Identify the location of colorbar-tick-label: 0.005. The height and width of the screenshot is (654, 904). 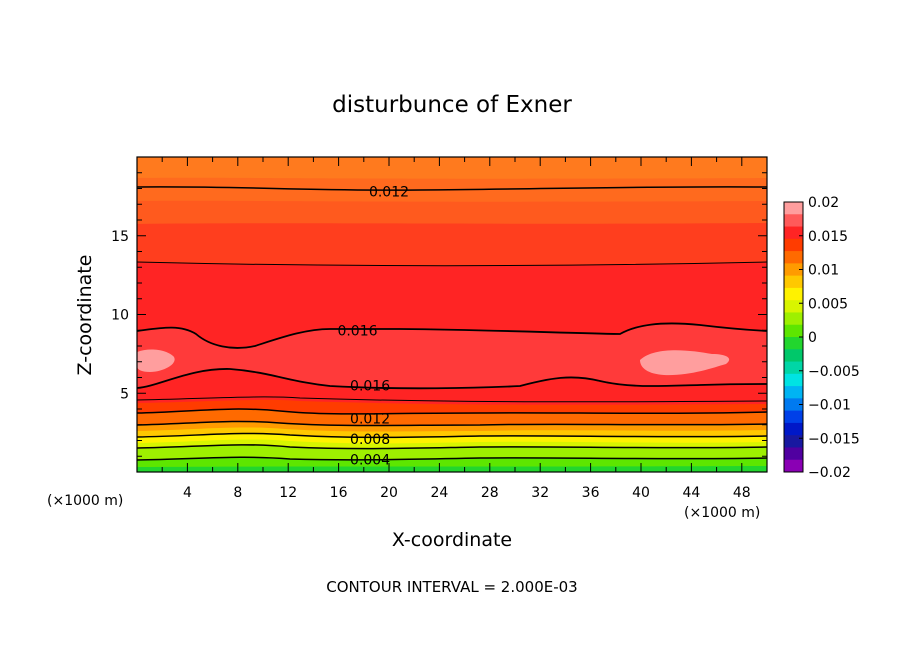
(828, 304).